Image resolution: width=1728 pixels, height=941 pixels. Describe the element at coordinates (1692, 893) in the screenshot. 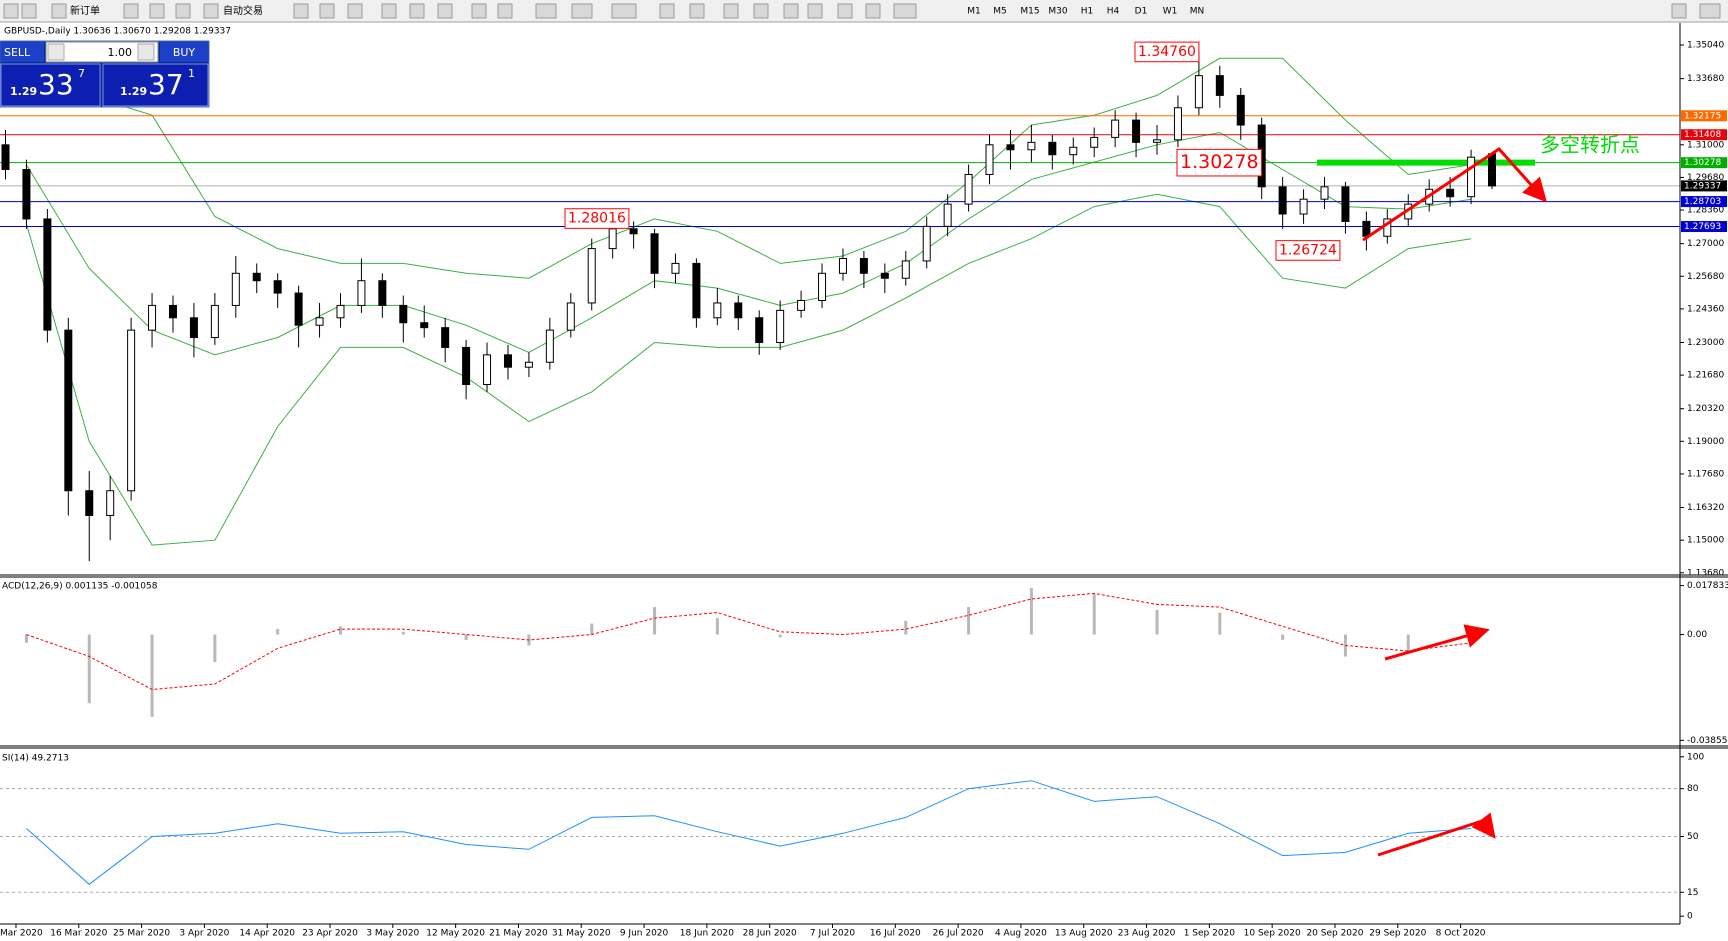

I see `y-tick-label: 15` at that location.